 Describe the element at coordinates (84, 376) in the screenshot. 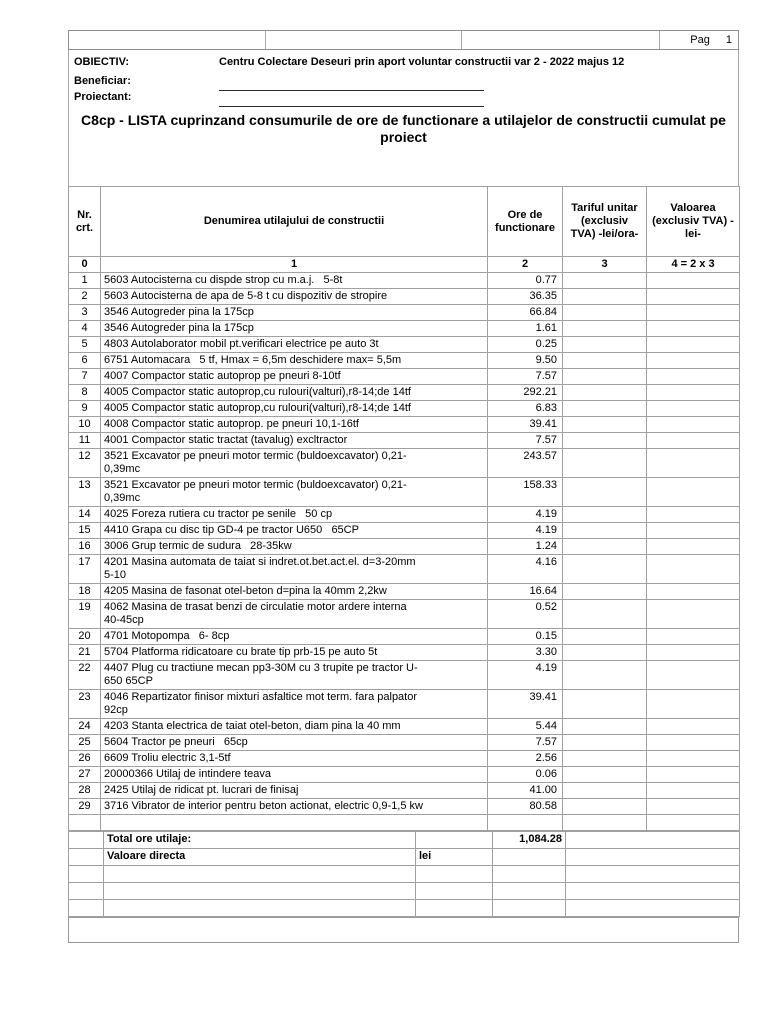

I see `row-number-cell: 7` at that location.